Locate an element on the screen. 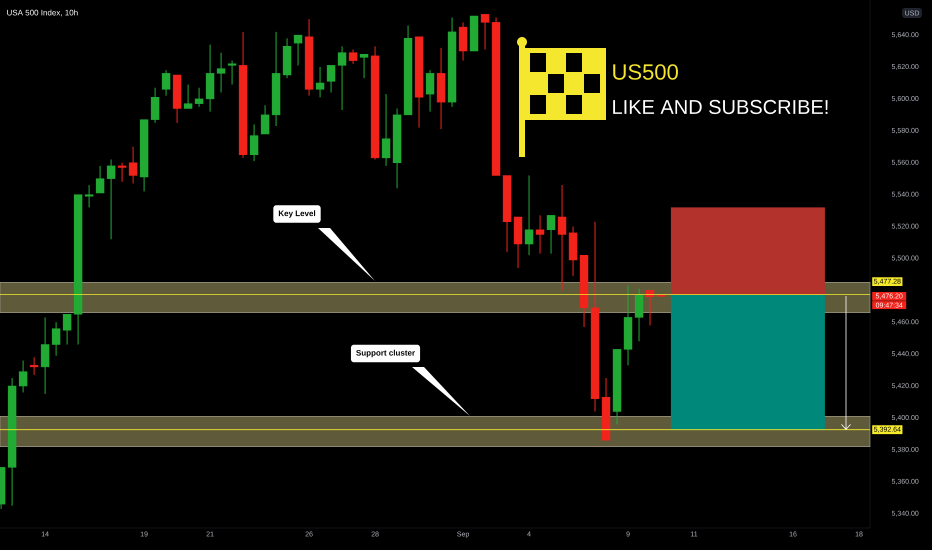 The height and width of the screenshot is (550, 932). text: US500 is located at coordinates (645, 72).